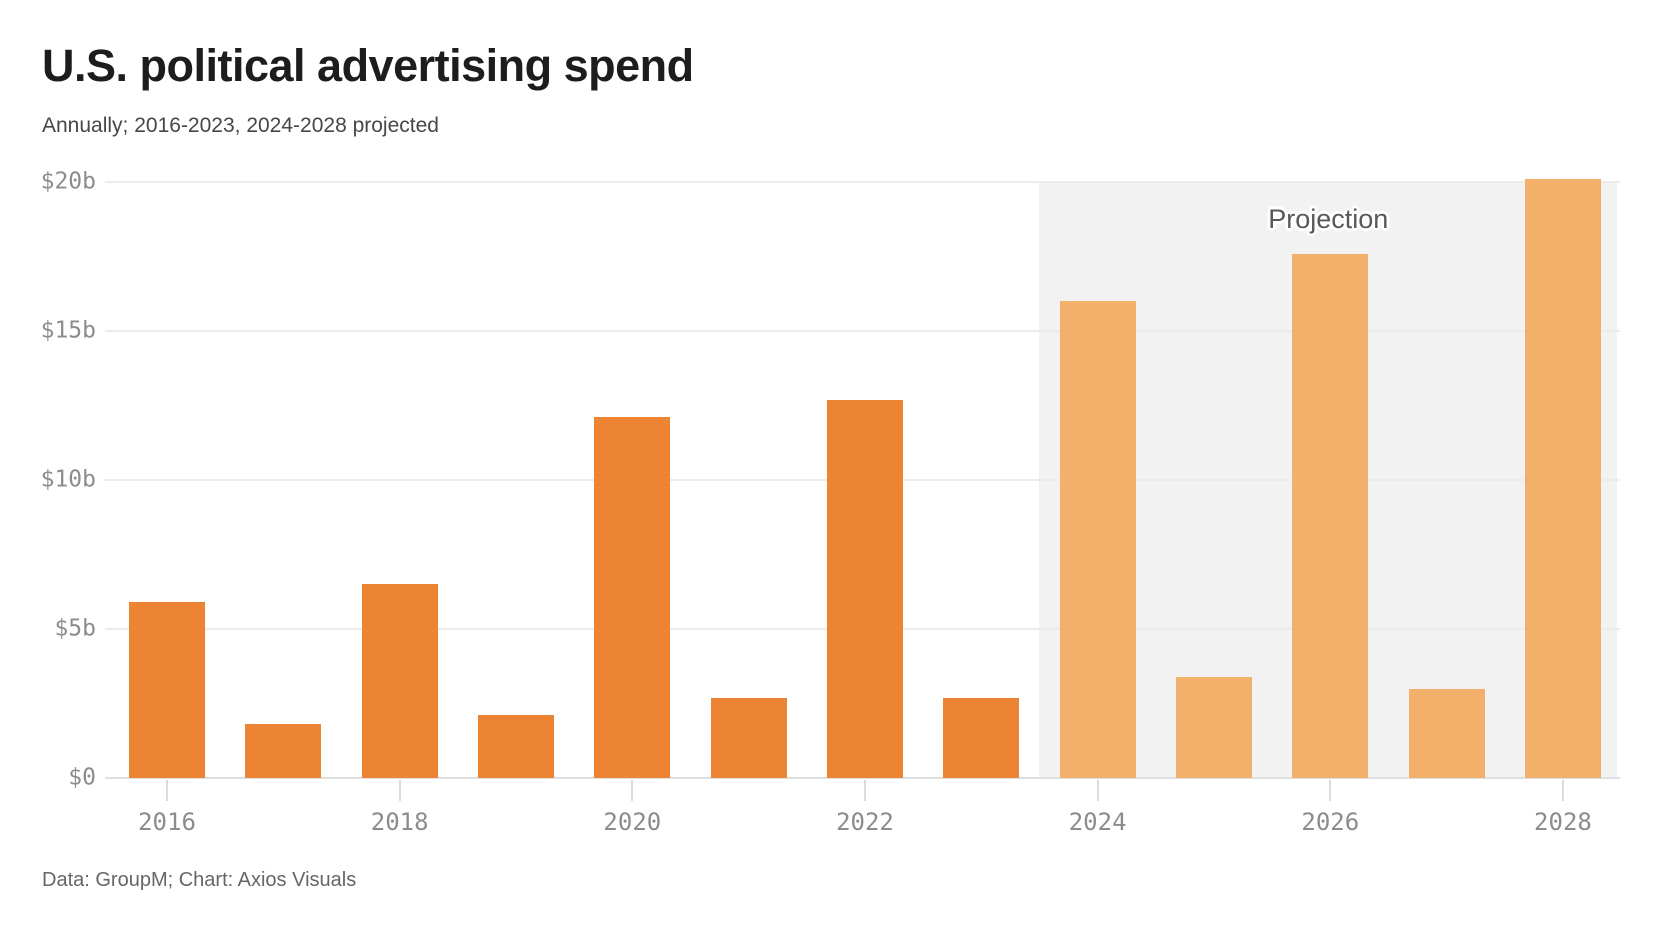 The height and width of the screenshot is (938, 1664). I want to click on x-axis-label-2020: 2020, so click(632, 822).